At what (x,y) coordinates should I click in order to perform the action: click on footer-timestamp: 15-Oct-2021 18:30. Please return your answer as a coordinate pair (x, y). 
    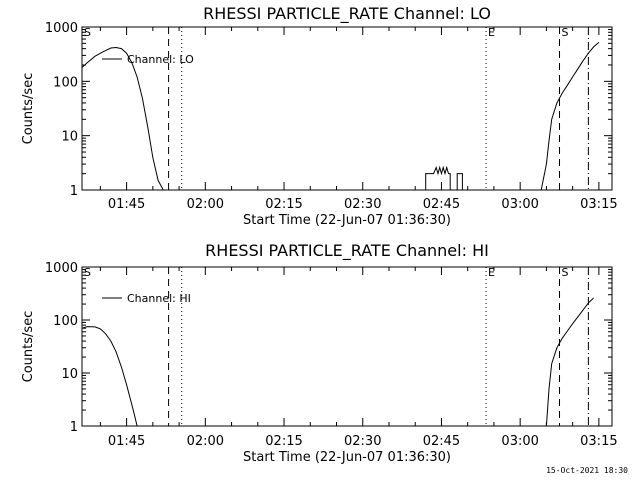
    Looking at the image, I should click on (587, 470).